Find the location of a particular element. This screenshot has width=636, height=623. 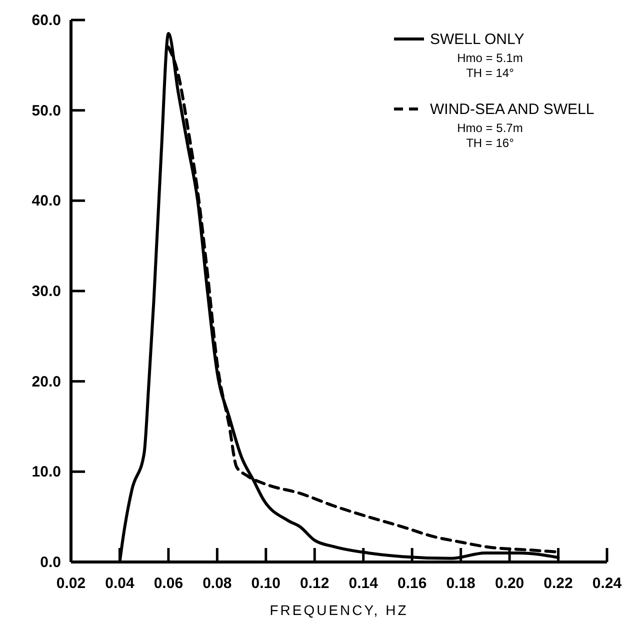

y-tick-label: 60.0 is located at coordinates (46, 20).